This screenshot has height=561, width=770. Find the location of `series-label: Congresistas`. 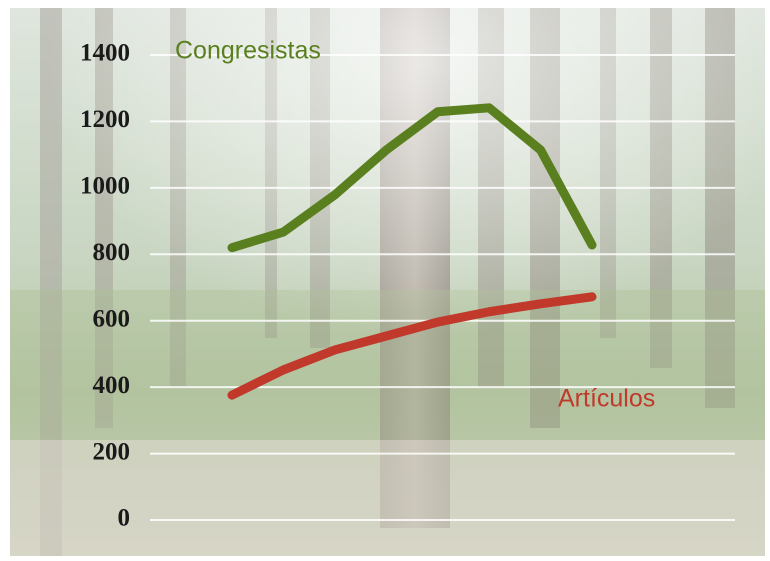

series-label: Congresistas is located at coordinates (248, 51).